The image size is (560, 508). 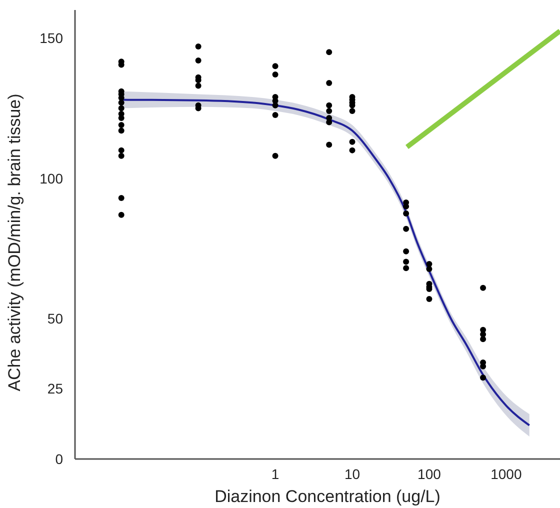 I want to click on y-axis-title: AChe activity (mOD/min/g. brain tissue), so click(x=14, y=243).